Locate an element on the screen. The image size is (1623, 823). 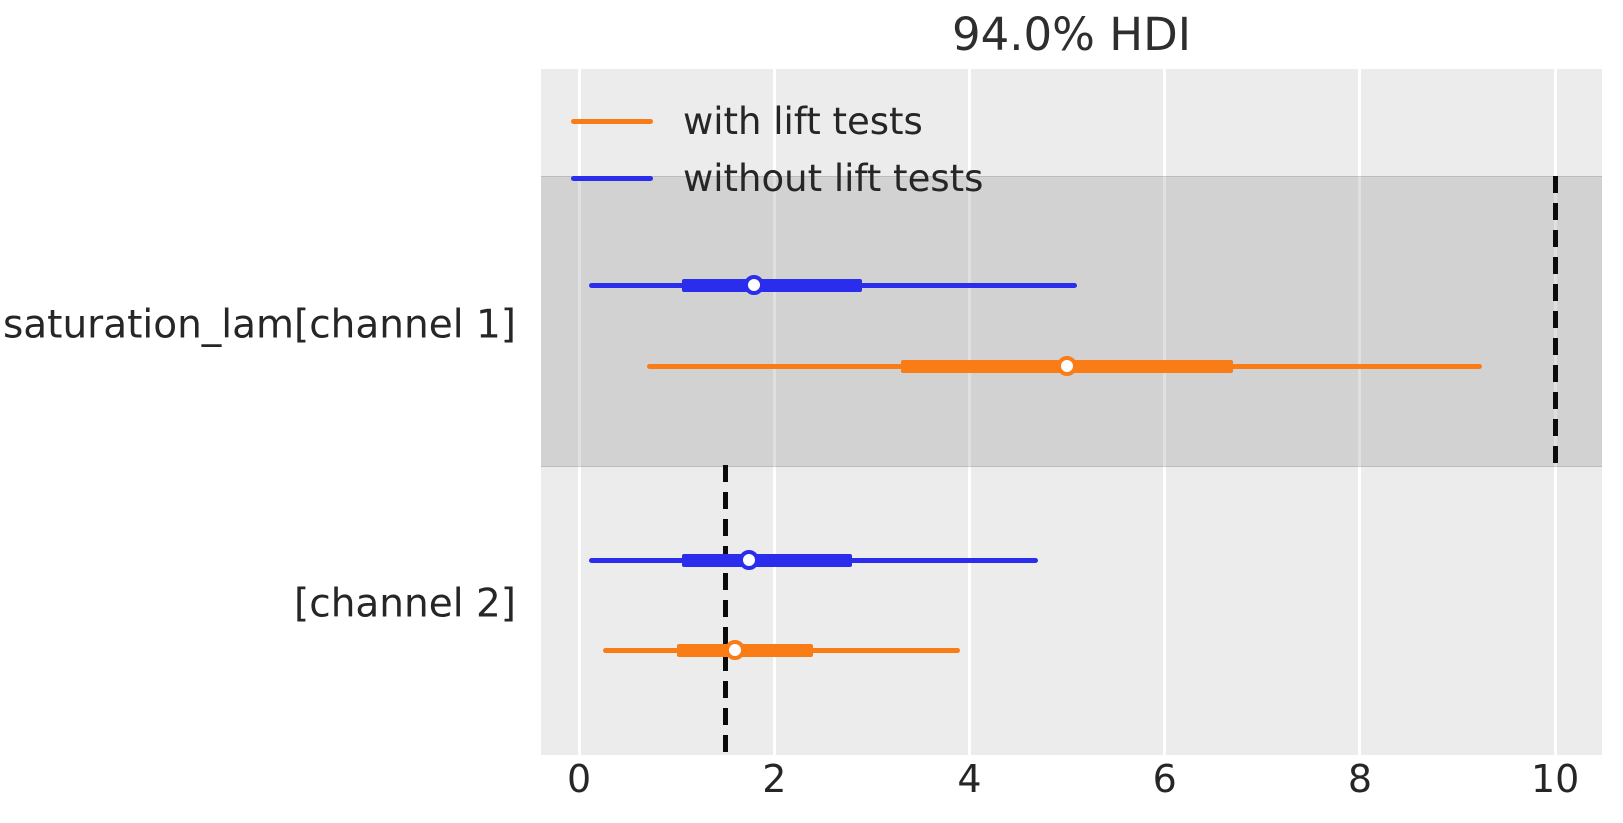
legend-item-without-lift-tests: without lift tests is located at coordinates (777, 178).